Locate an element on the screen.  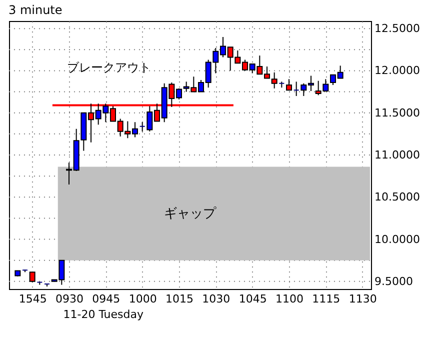
chart-title: 3 minute is located at coordinates (35, 10).